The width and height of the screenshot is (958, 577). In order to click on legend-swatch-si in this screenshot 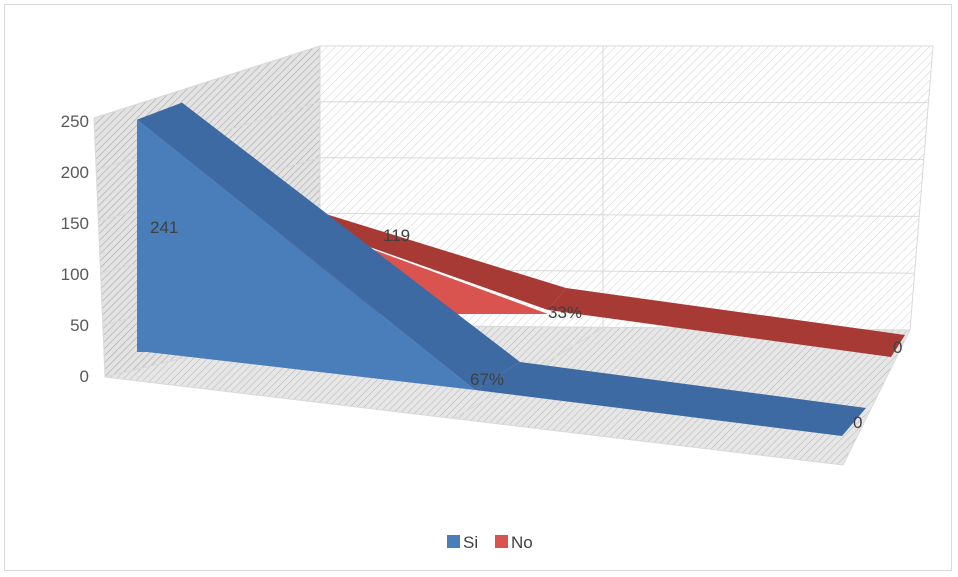, I will do `click(453, 541)`.